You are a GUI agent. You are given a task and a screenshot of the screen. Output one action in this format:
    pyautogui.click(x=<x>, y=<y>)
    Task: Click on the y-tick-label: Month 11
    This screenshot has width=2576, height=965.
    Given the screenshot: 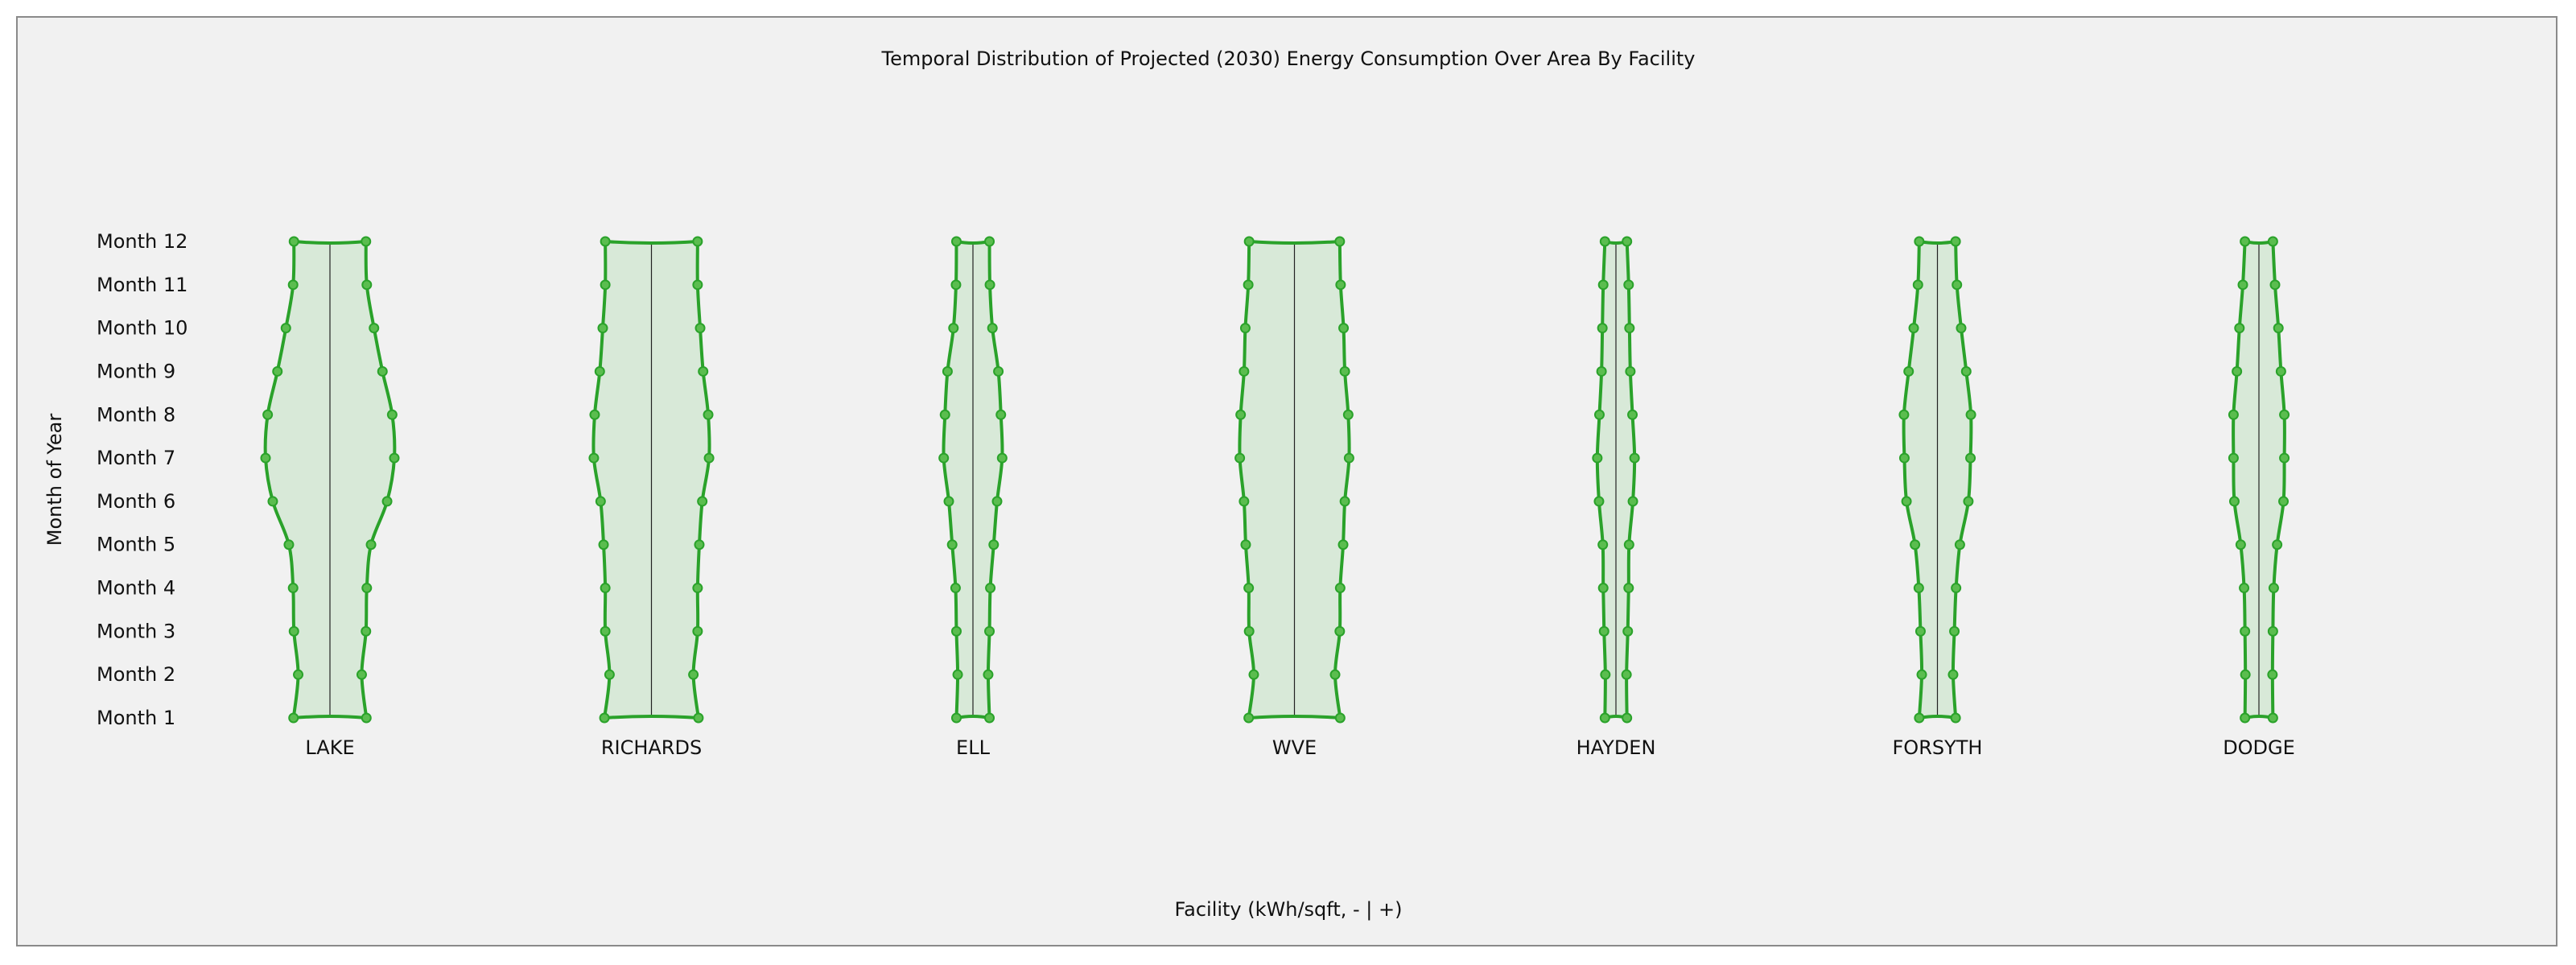 What is the action you would take?
    pyautogui.click(x=142, y=285)
    